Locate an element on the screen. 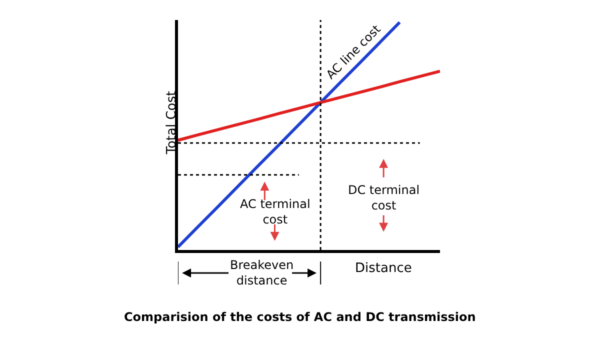  annotation: DC terminal cost is located at coordinates (384, 198).